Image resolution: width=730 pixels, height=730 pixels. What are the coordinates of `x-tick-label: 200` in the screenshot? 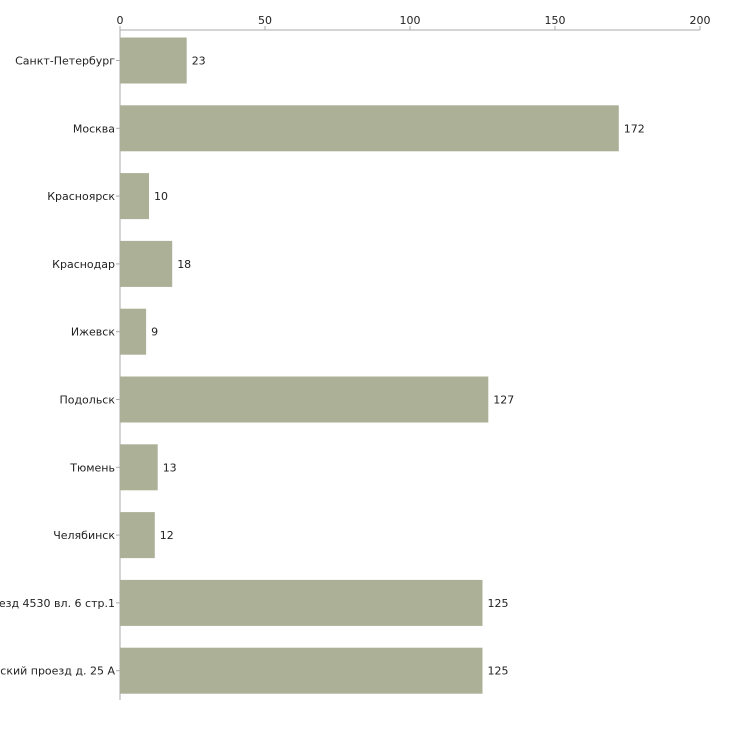 It's located at (700, 20).